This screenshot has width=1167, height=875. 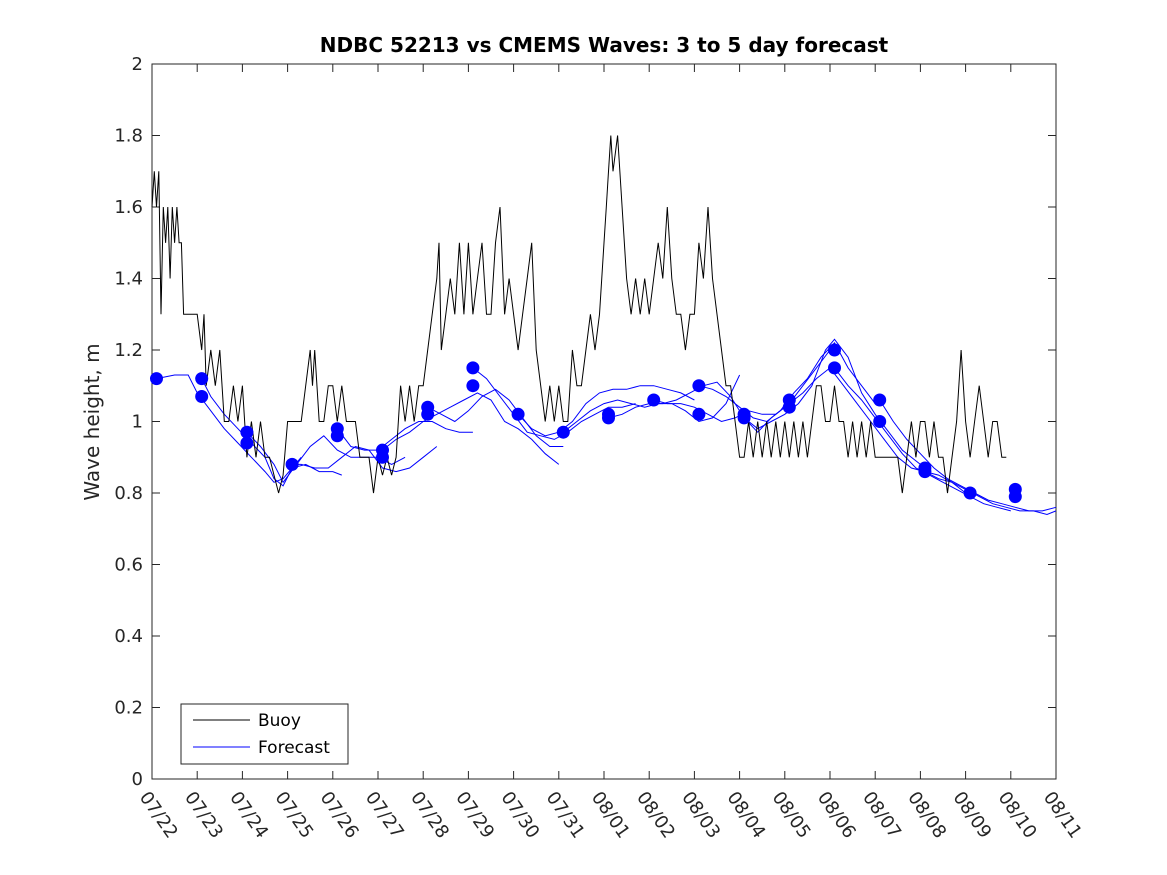 I want to click on y-tick-label: 0.4, so click(x=128, y=636).